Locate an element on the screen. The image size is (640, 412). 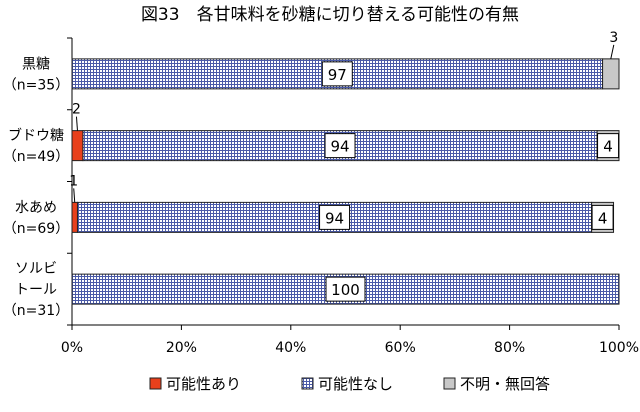
x-tick-label: 60% is located at coordinates (400, 348).